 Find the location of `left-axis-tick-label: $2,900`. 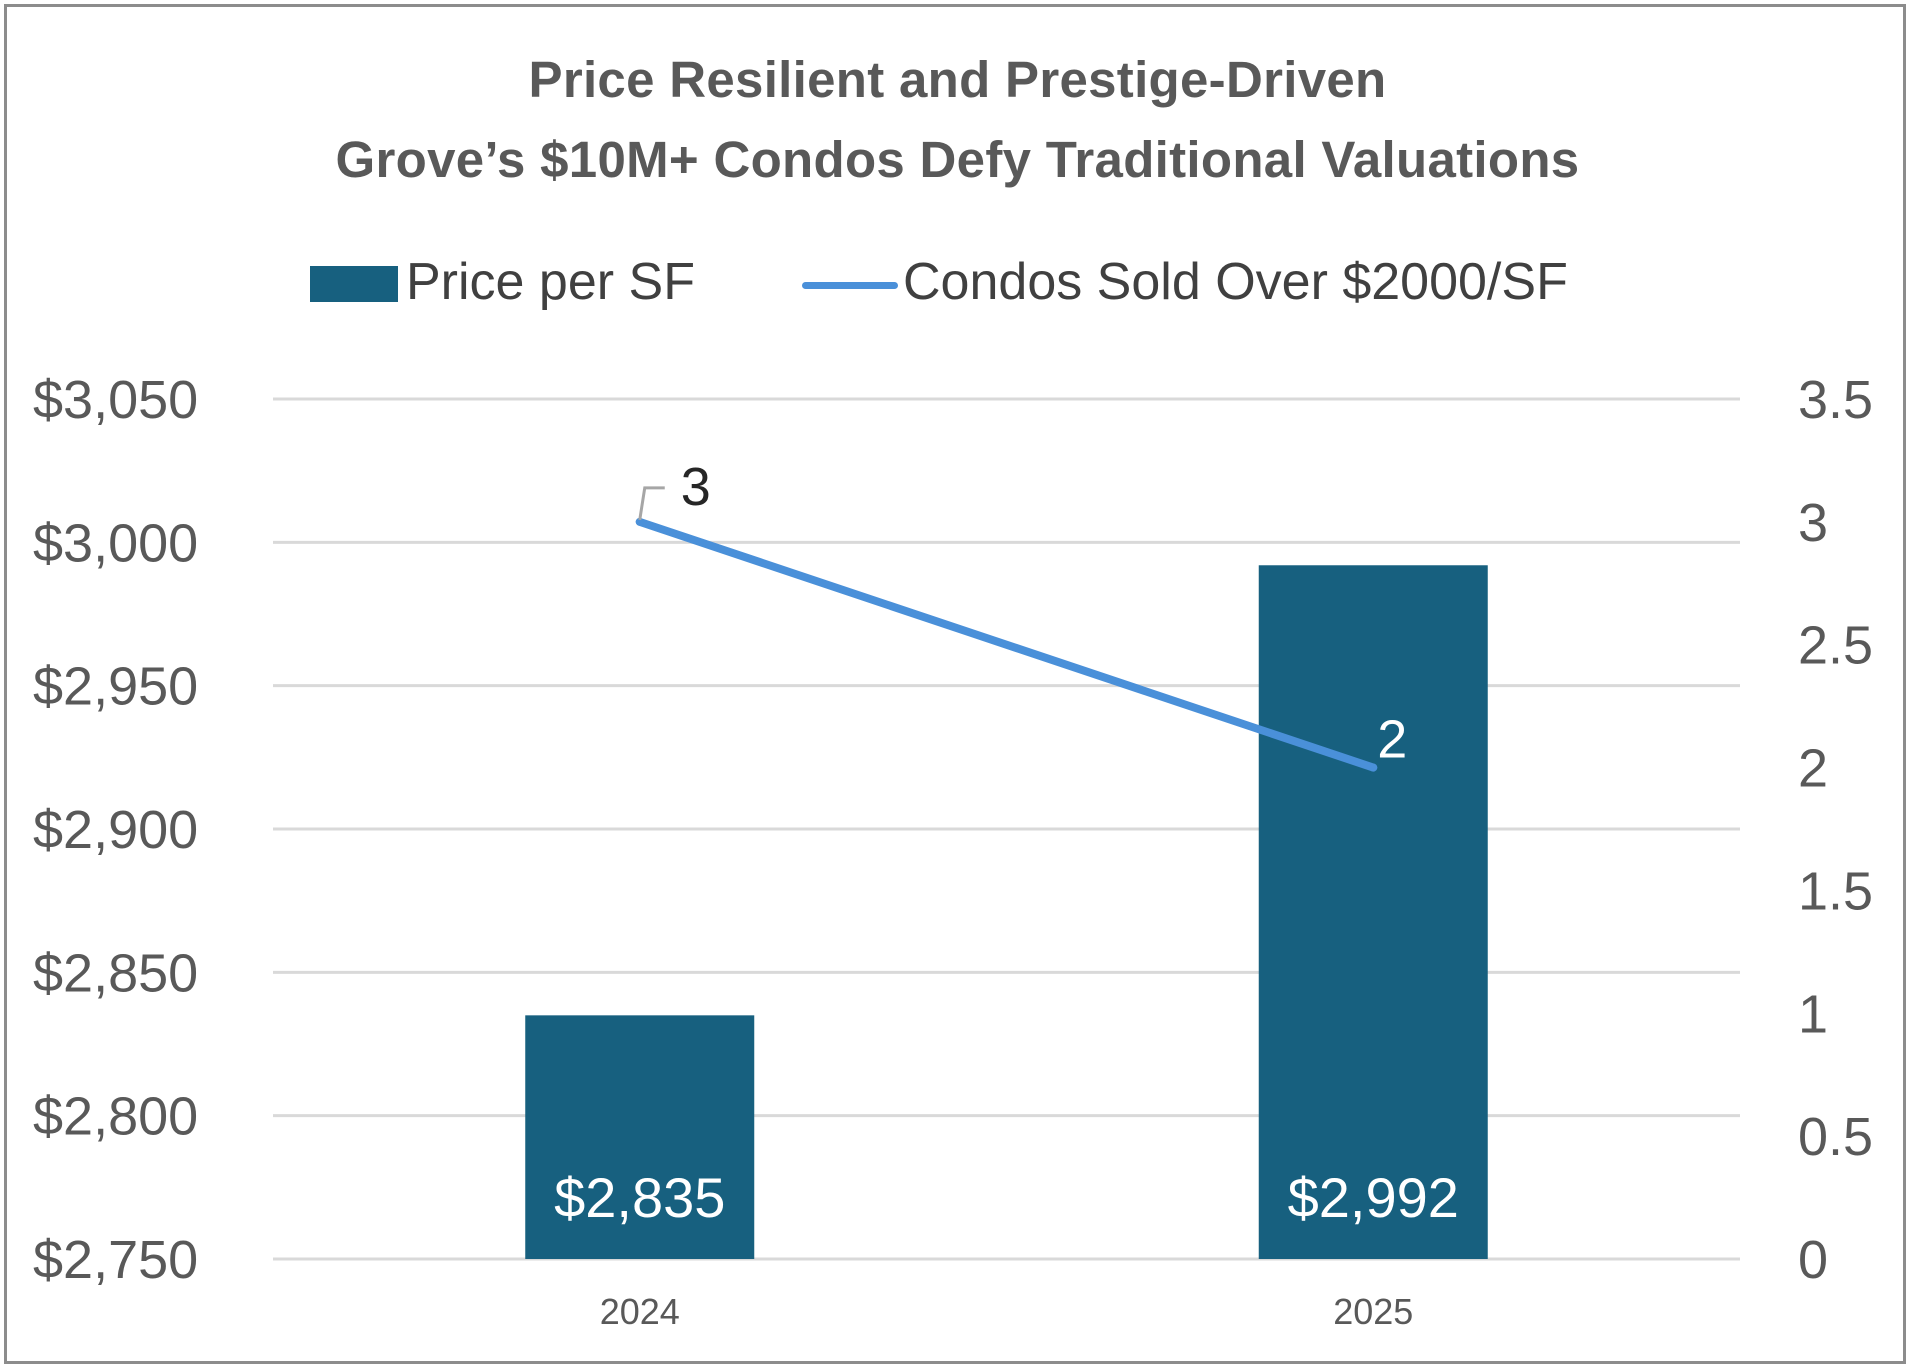

left-axis-tick-label: $2,900 is located at coordinates (115, 830).